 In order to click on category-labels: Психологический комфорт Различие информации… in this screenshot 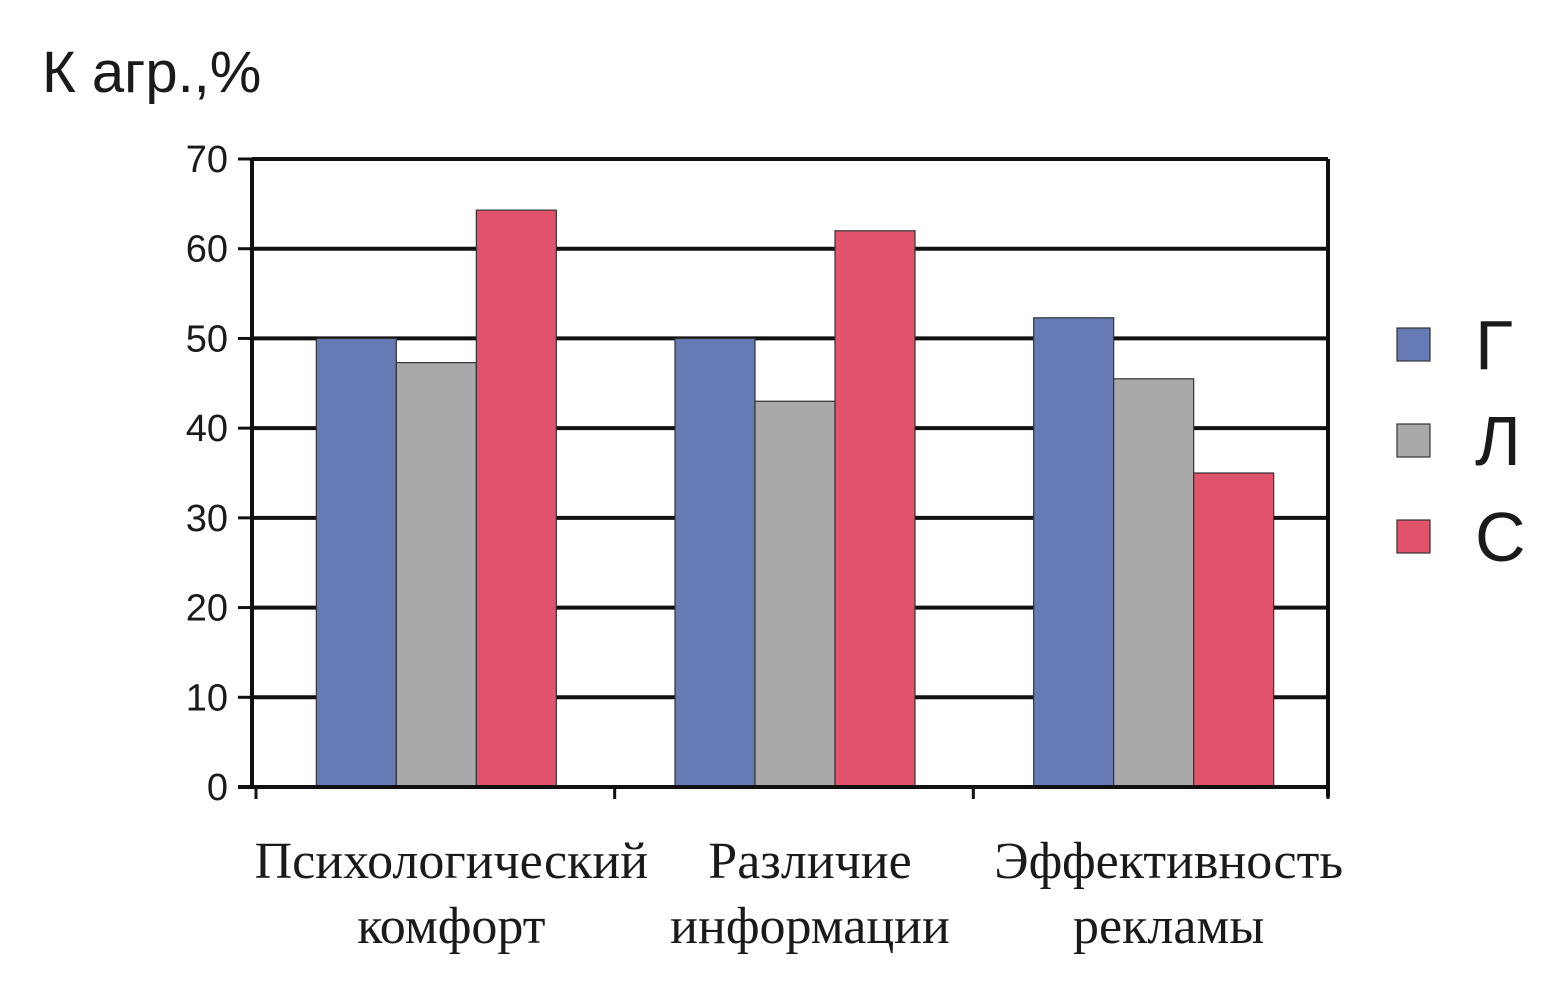, I will do `click(799, 894)`.